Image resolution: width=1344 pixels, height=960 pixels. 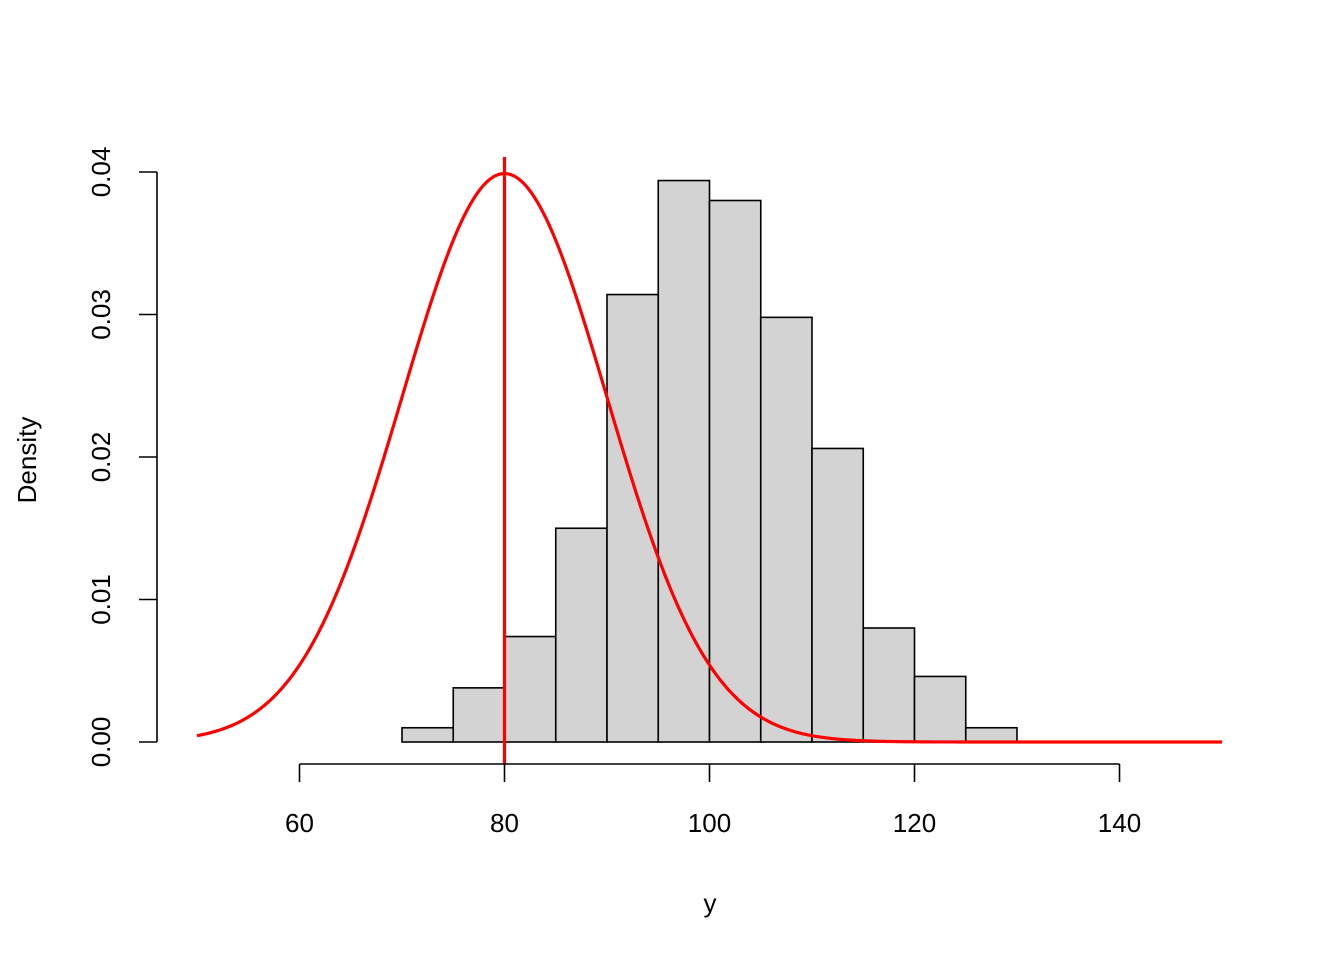 What do you see at coordinates (1119, 823) in the screenshot?
I see `x-tick-label: 140` at bounding box center [1119, 823].